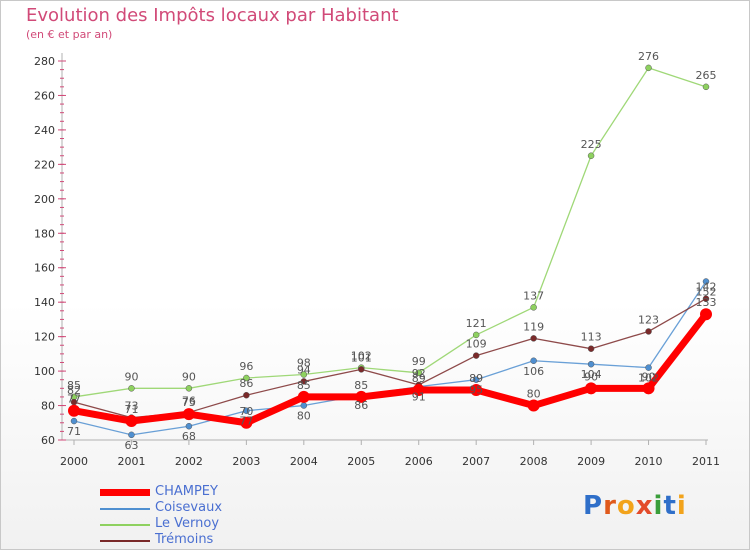 The height and width of the screenshot is (550, 750). Describe the element at coordinates (706, 461) in the screenshot. I see `x-tick-label: 2011` at that location.